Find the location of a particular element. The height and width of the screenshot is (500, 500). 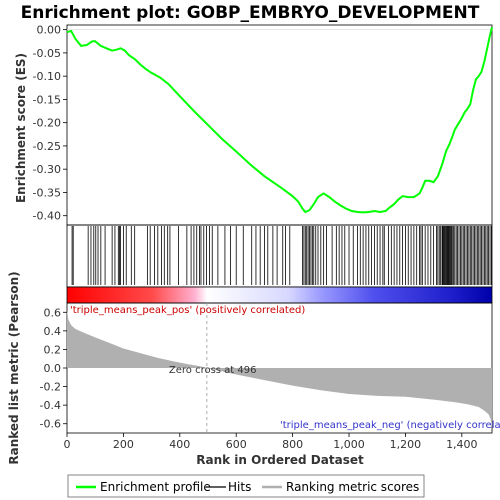

zero-cross-label: Zero cross at 496 is located at coordinates (213, 370).